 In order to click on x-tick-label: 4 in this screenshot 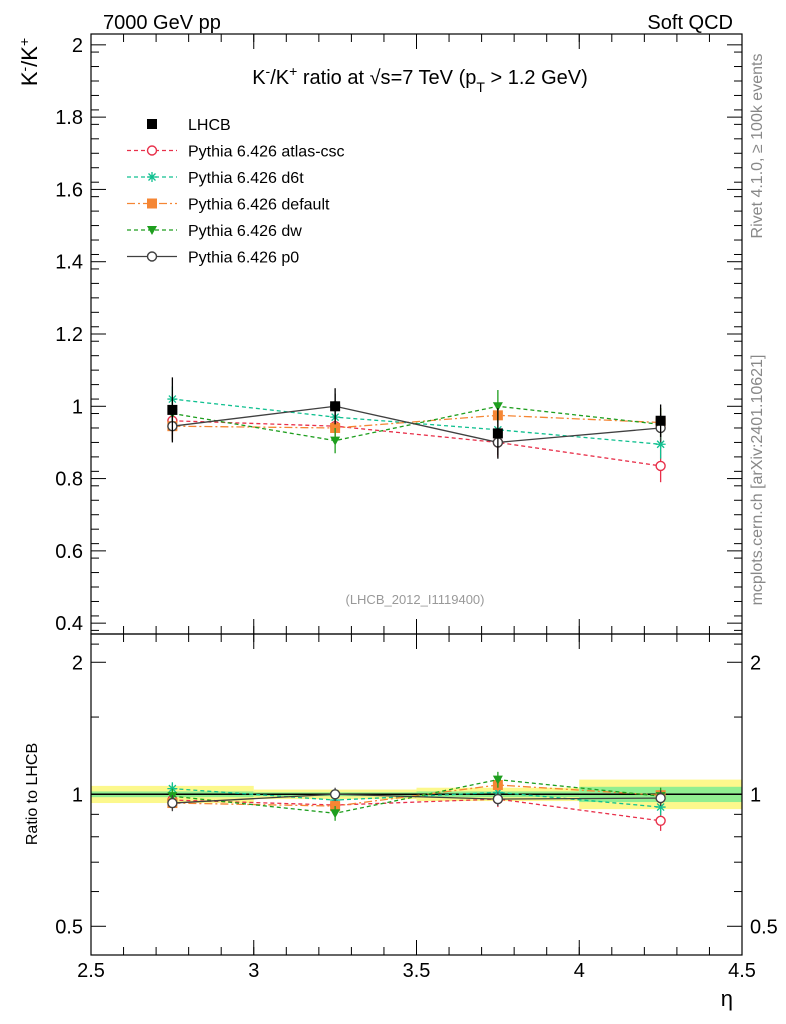, I will do `click(579, 971)`.